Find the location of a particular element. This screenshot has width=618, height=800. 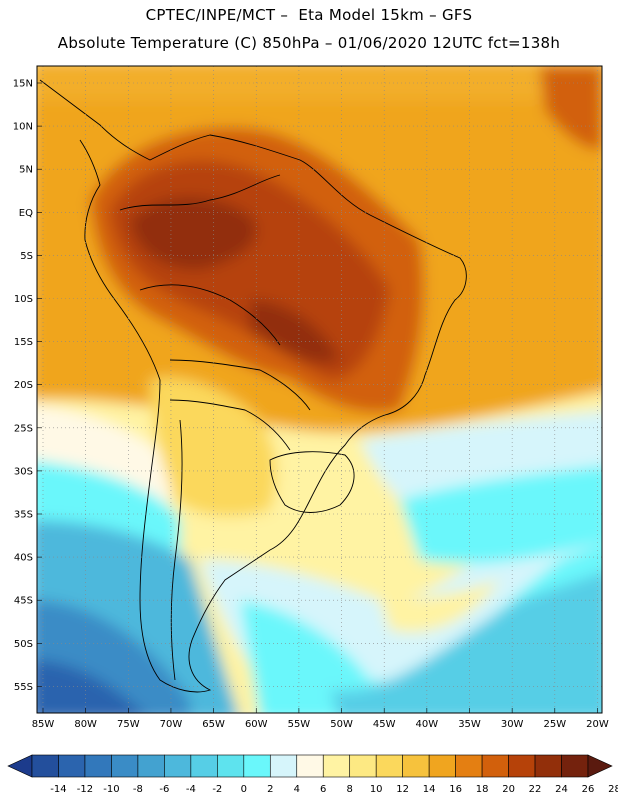

lat-label: 10S is located at coordinates (23, 299).